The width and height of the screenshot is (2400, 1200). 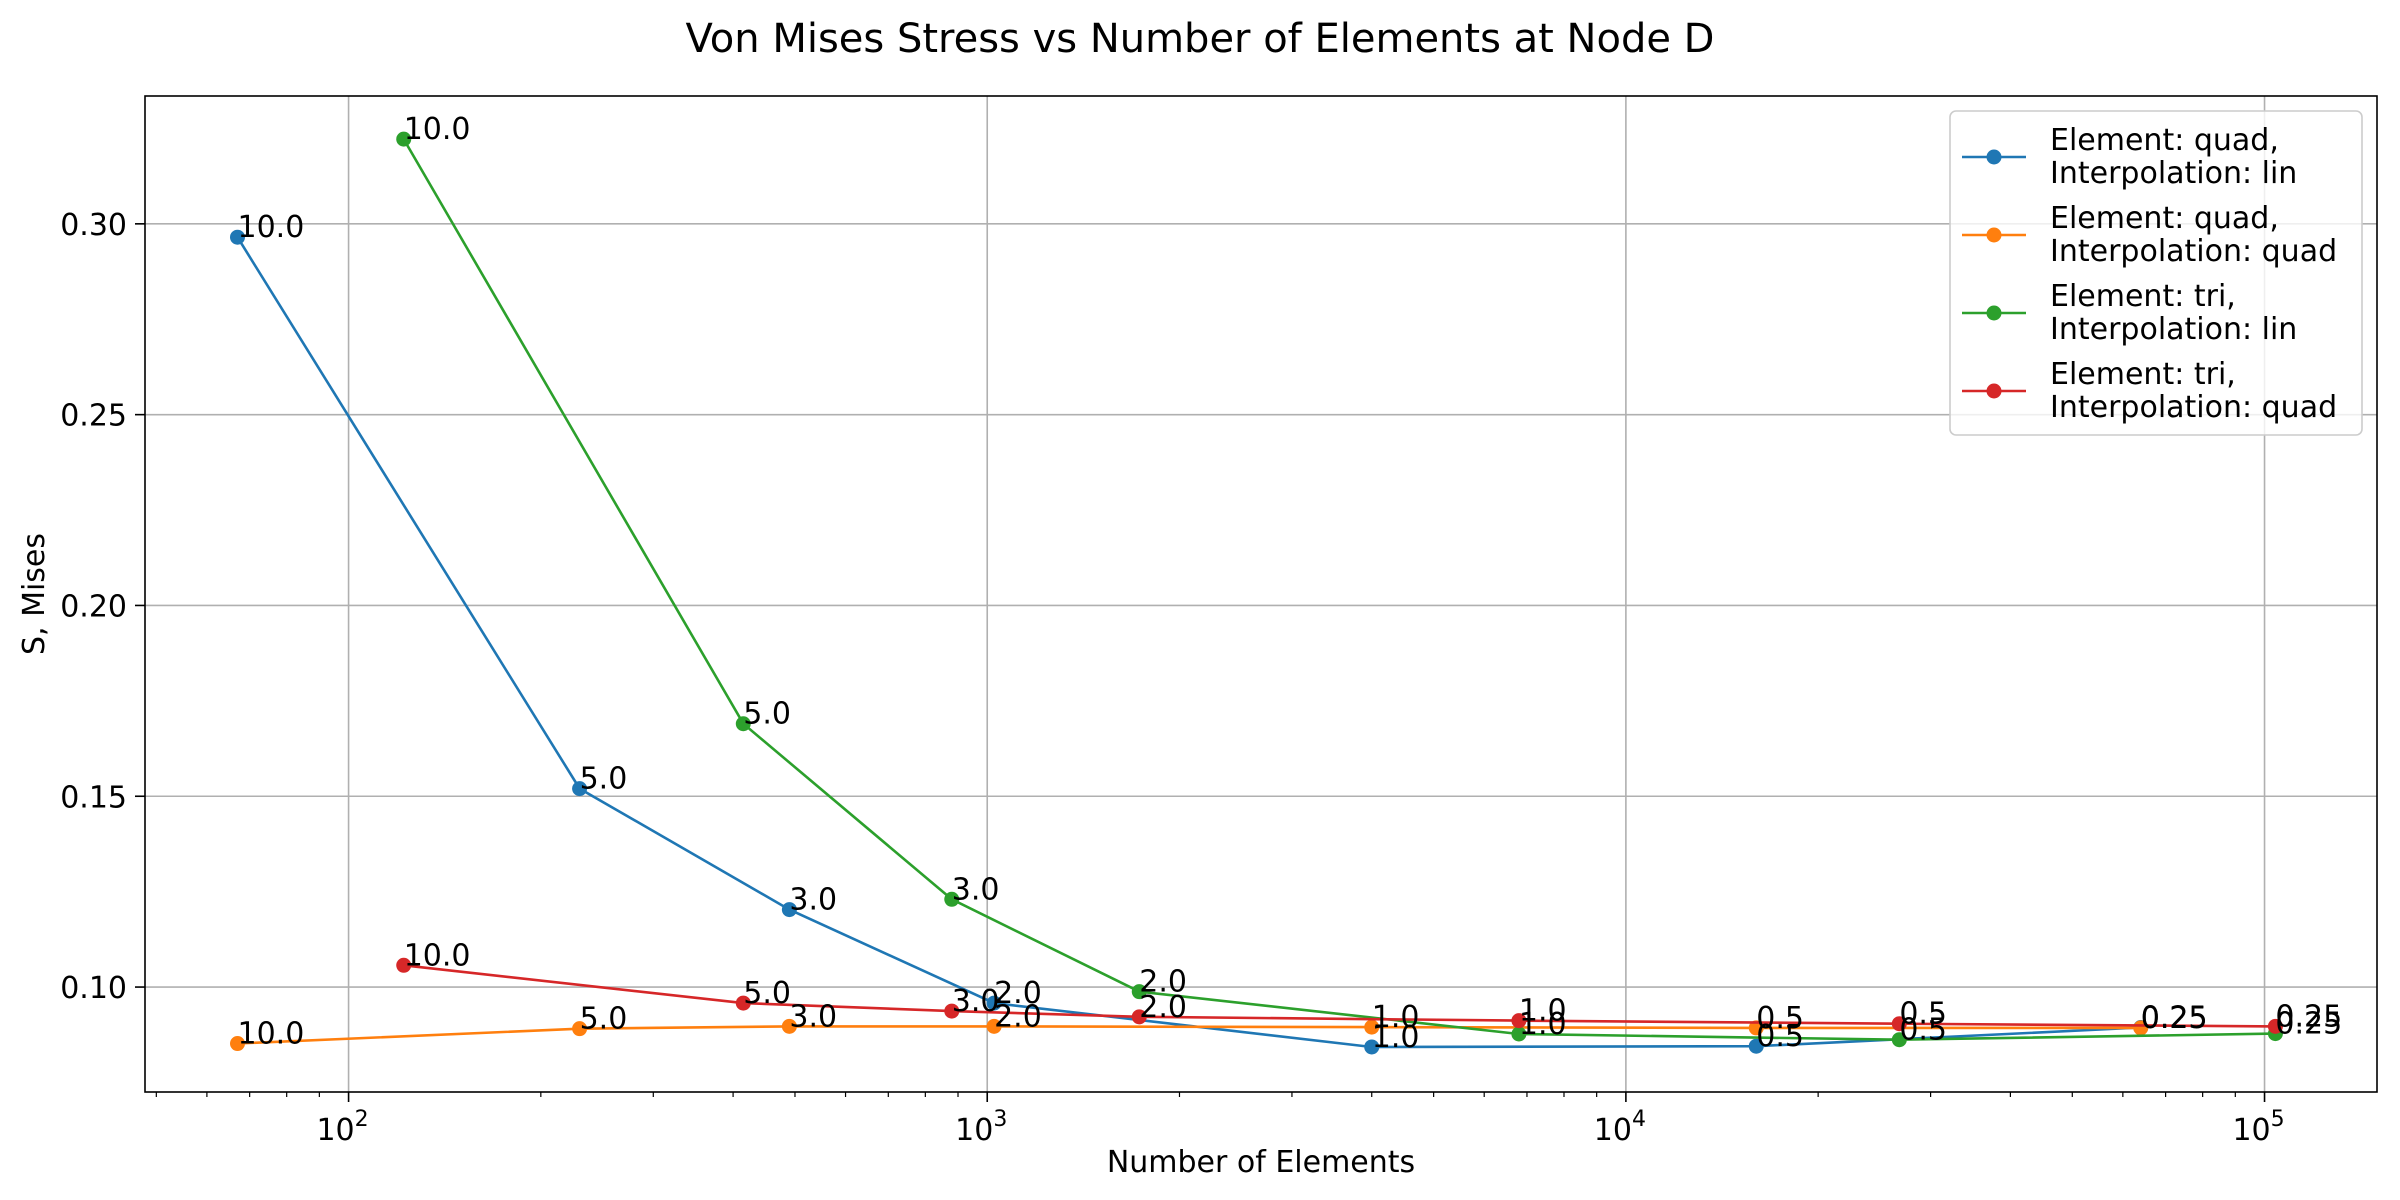 I want to click on legend-item: Element: quad, Interpolation: quad, so click(x=2149, y=235).